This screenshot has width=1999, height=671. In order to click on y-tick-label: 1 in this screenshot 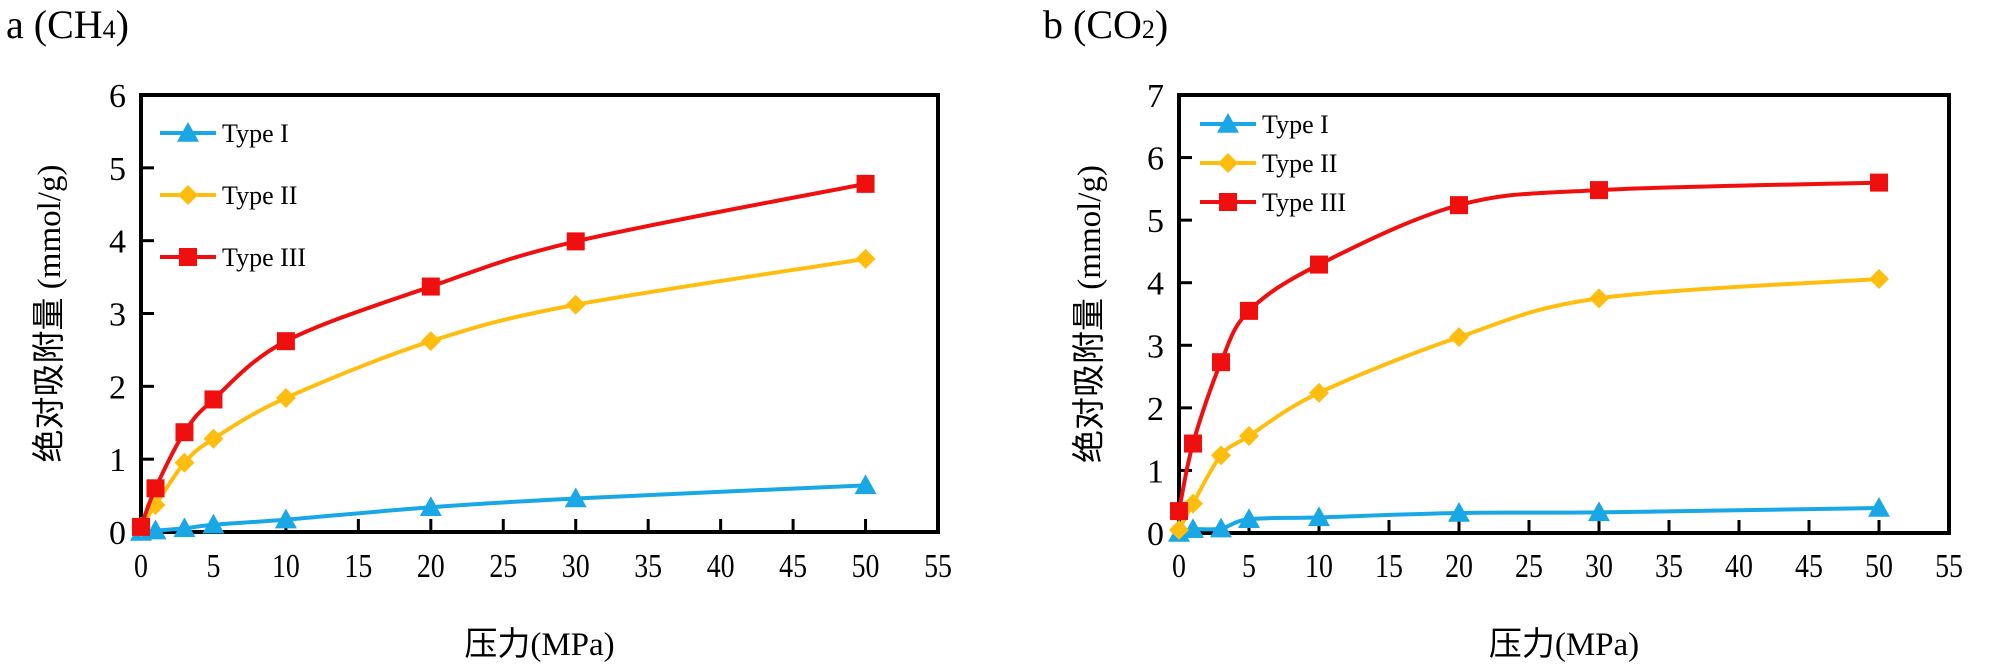, I will do `click(1155, 471)`.